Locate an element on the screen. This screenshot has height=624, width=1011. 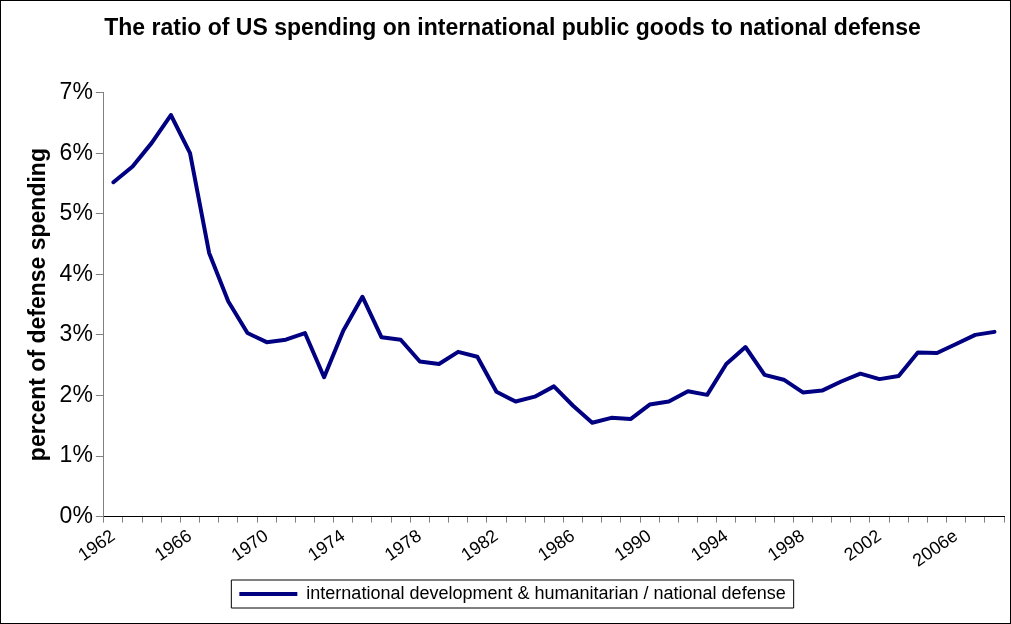
legend-label: international development & humanitarian / national defense is located at coordinates (546, 592).